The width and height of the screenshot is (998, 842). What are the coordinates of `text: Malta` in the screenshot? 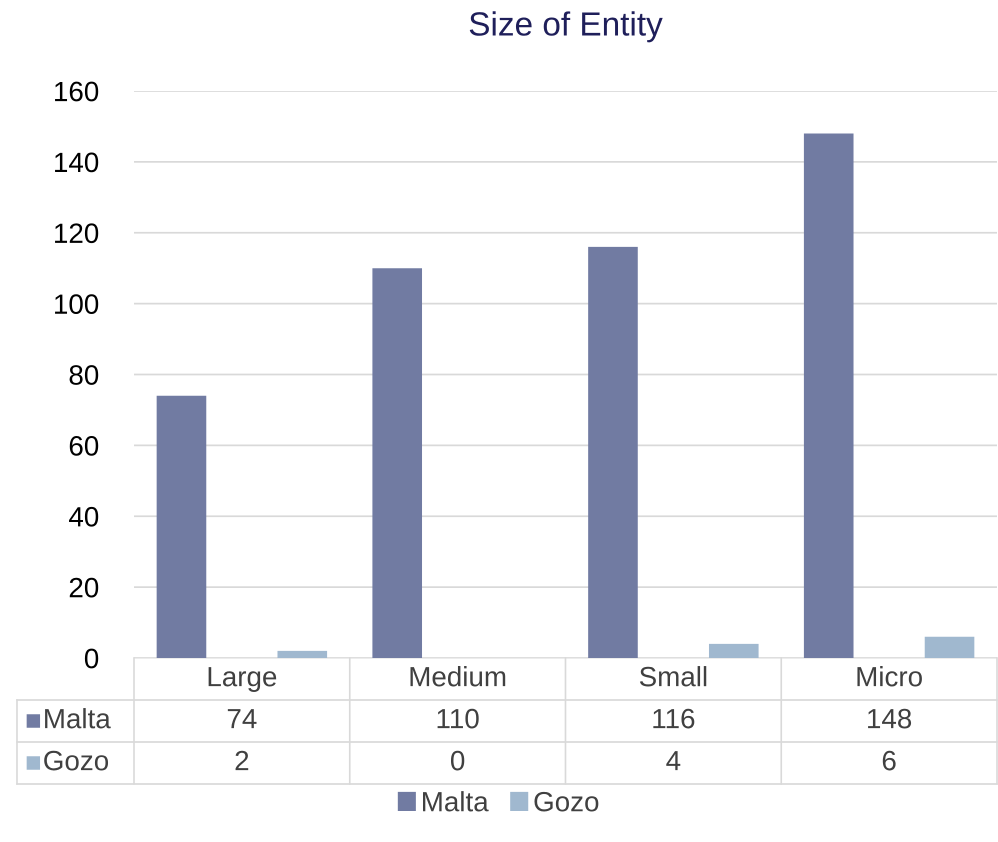 It's located at (456, 801).